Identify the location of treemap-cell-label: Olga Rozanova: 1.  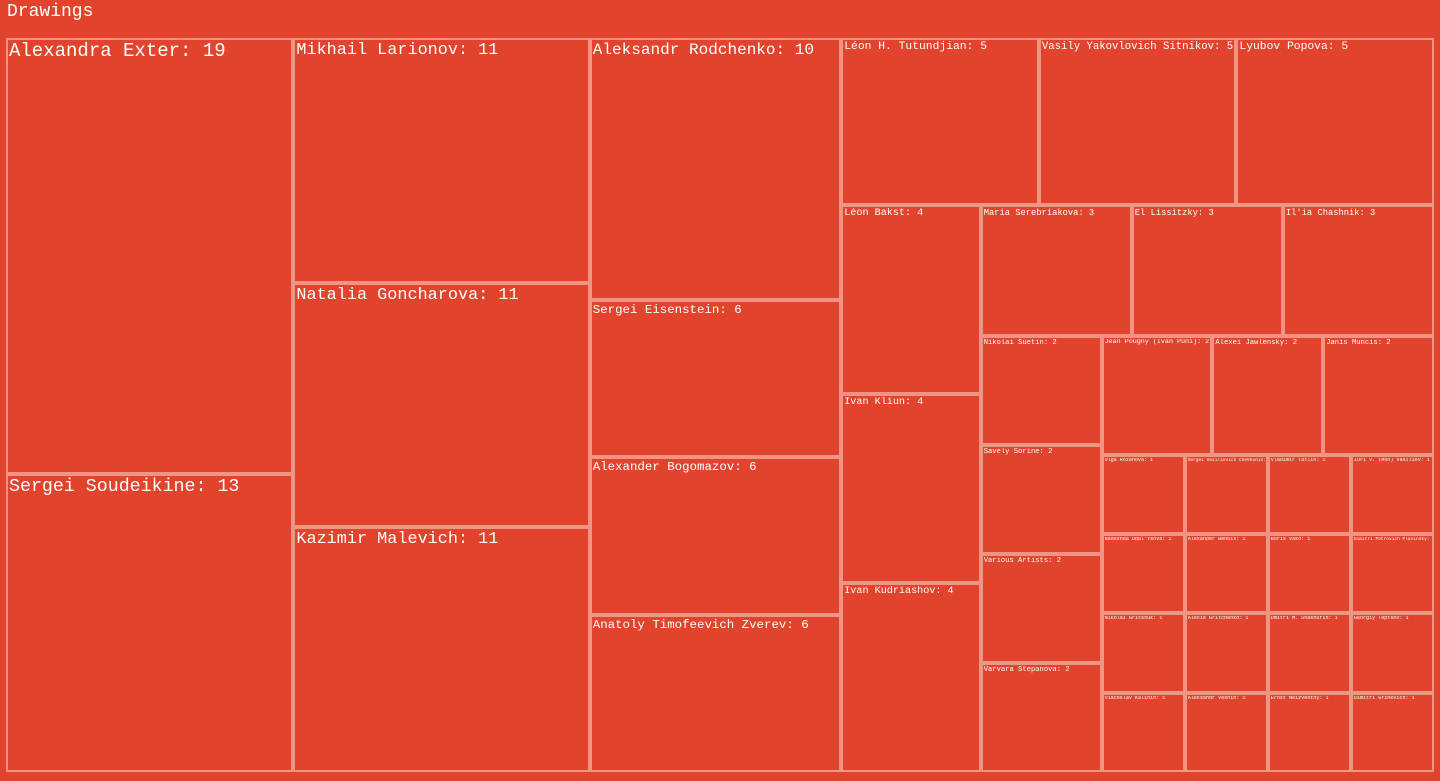
(1129, 460).